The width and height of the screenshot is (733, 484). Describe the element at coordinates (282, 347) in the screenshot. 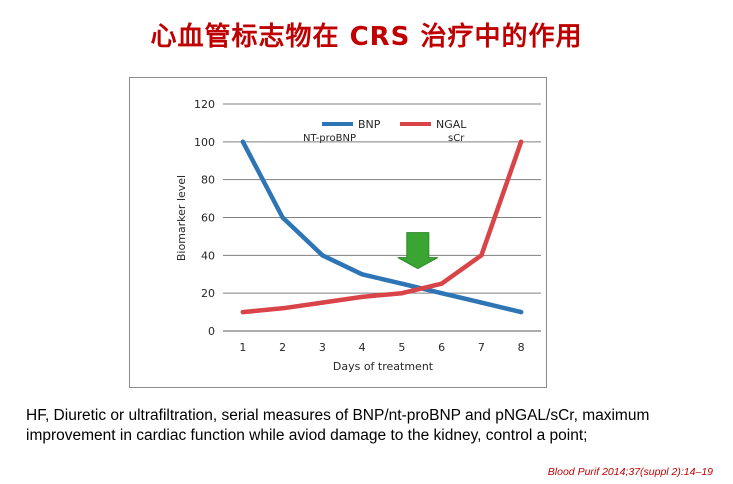

I see `x-tick-label: 2` at that location.